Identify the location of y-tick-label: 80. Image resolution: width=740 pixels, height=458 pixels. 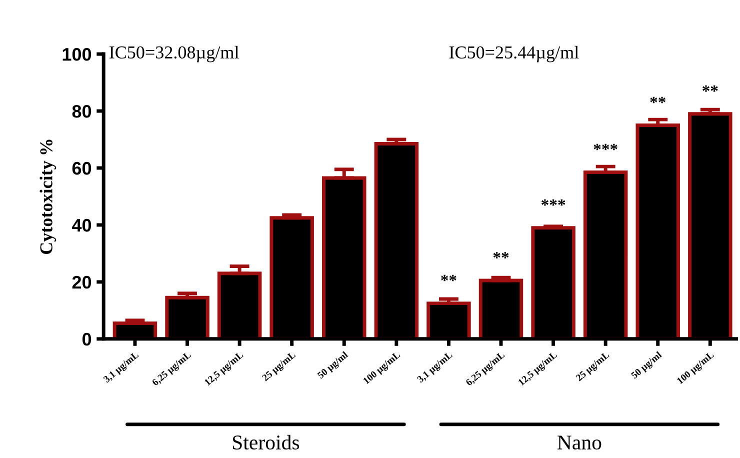
(82, 111).